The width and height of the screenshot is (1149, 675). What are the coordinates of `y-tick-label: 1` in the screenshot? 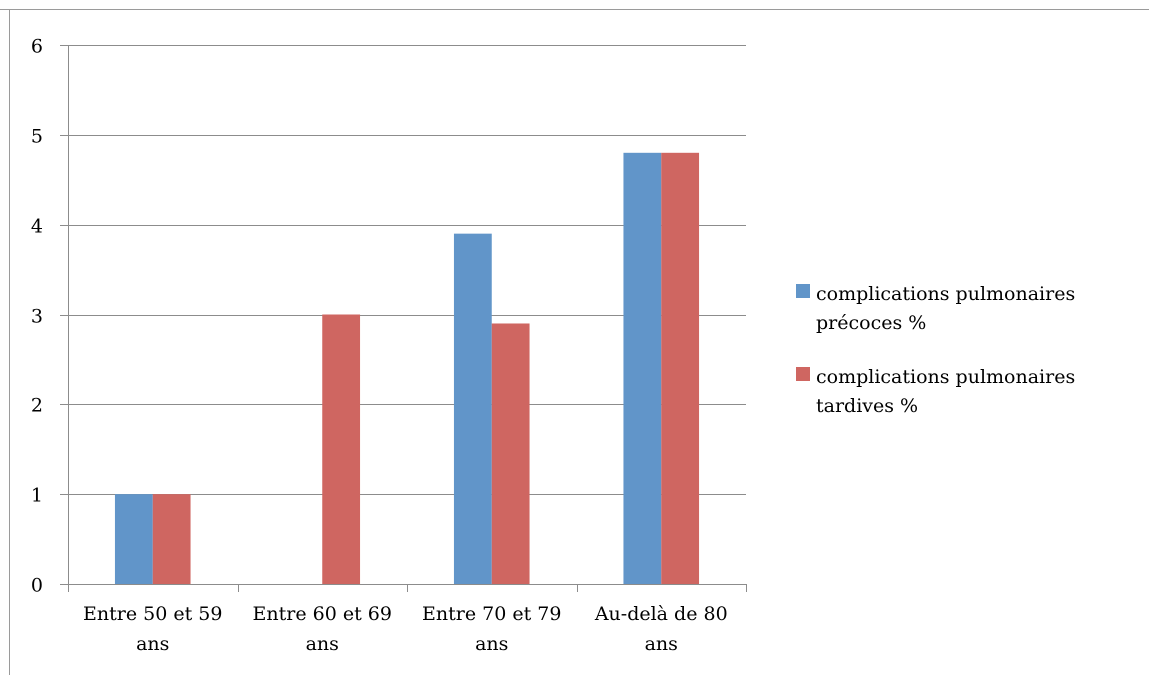 It's located at (37, 496).